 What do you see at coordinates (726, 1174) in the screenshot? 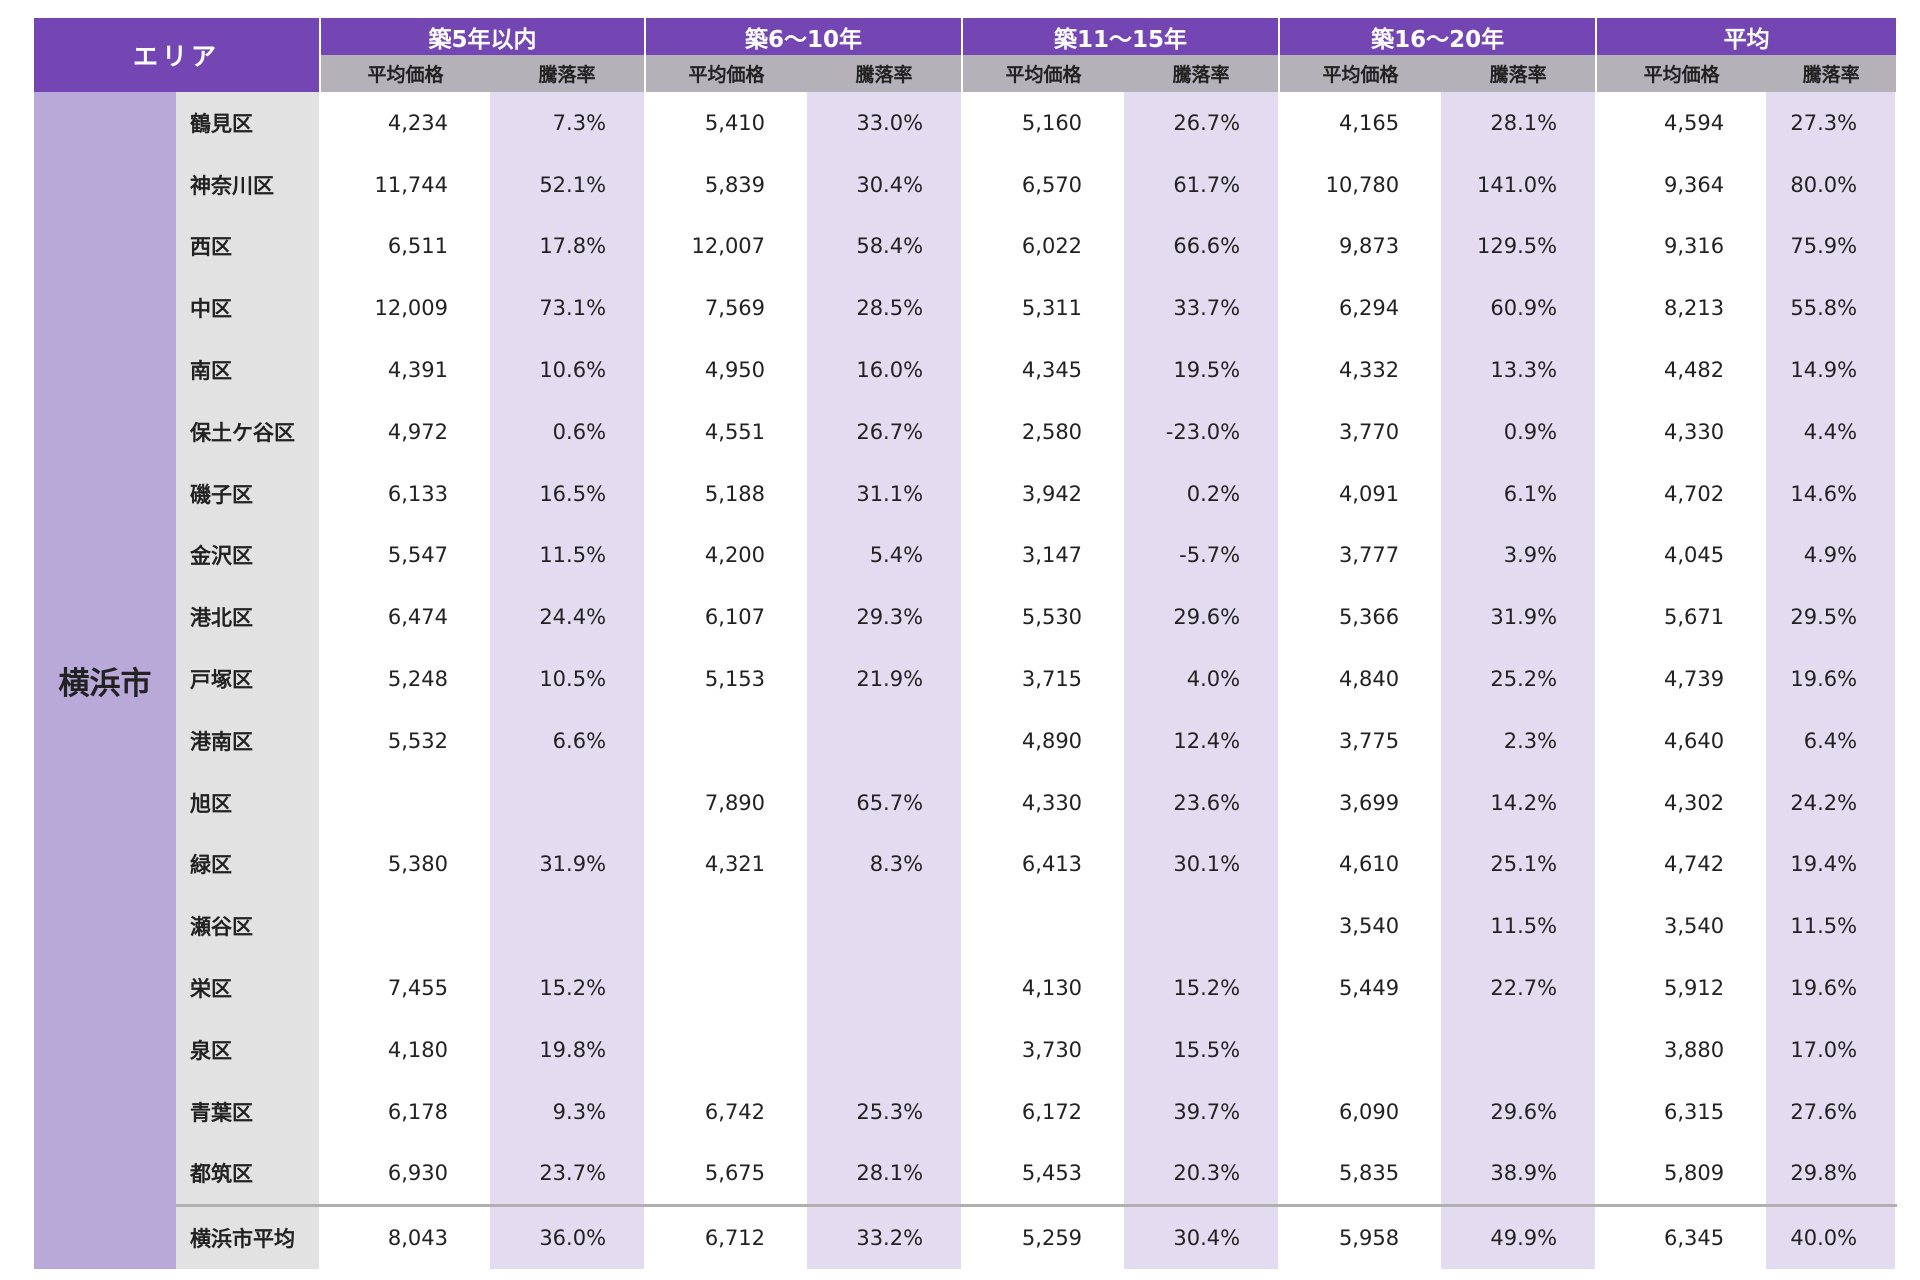
I see `avg-price-cell: 5,675` at bounding box center [726, 1174].